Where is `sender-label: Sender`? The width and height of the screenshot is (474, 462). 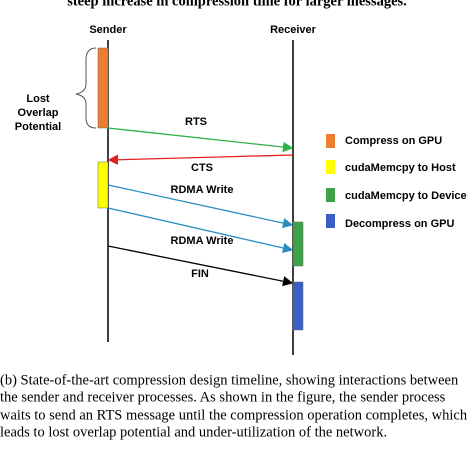 sender-label: Sender is located at coordinates (108, 30).